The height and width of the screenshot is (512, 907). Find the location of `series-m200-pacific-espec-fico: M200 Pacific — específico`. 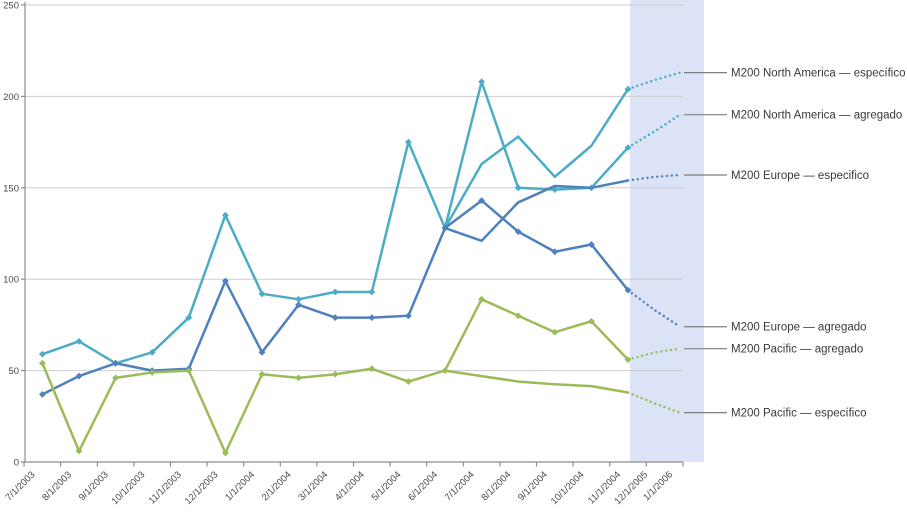

series-m200-pacific-espec-fico: M200 Pacific — específico is located at coordinates (655, 394).